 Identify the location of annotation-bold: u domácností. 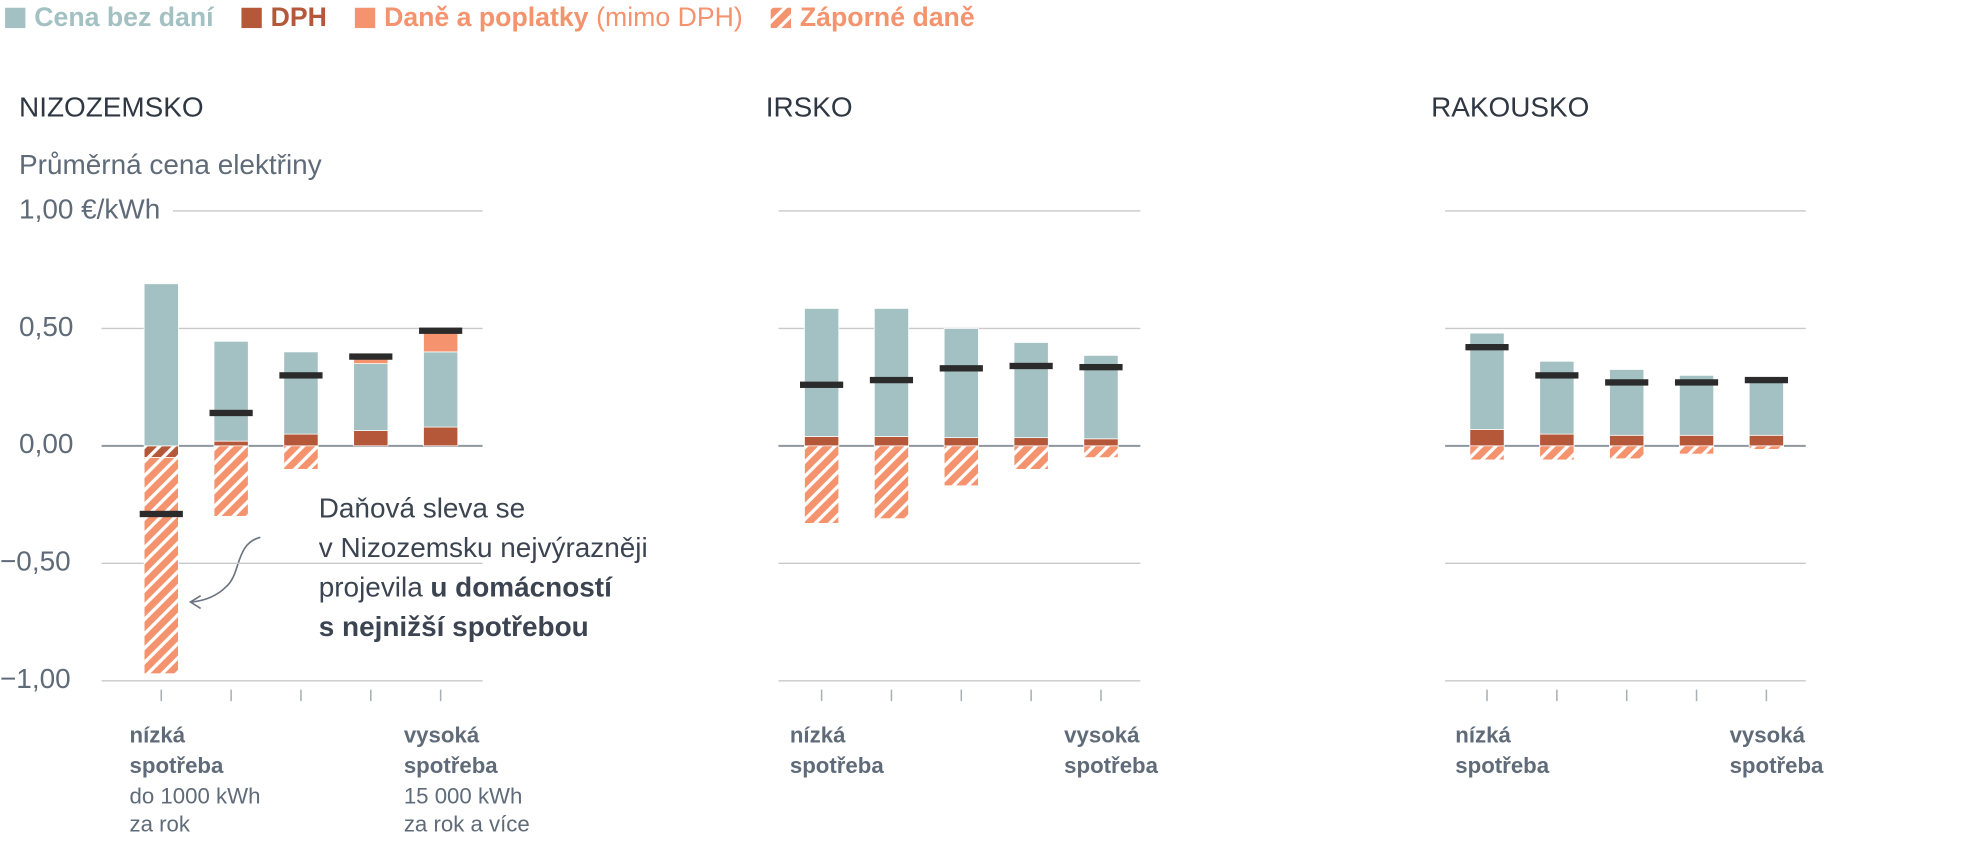
(521, 587).